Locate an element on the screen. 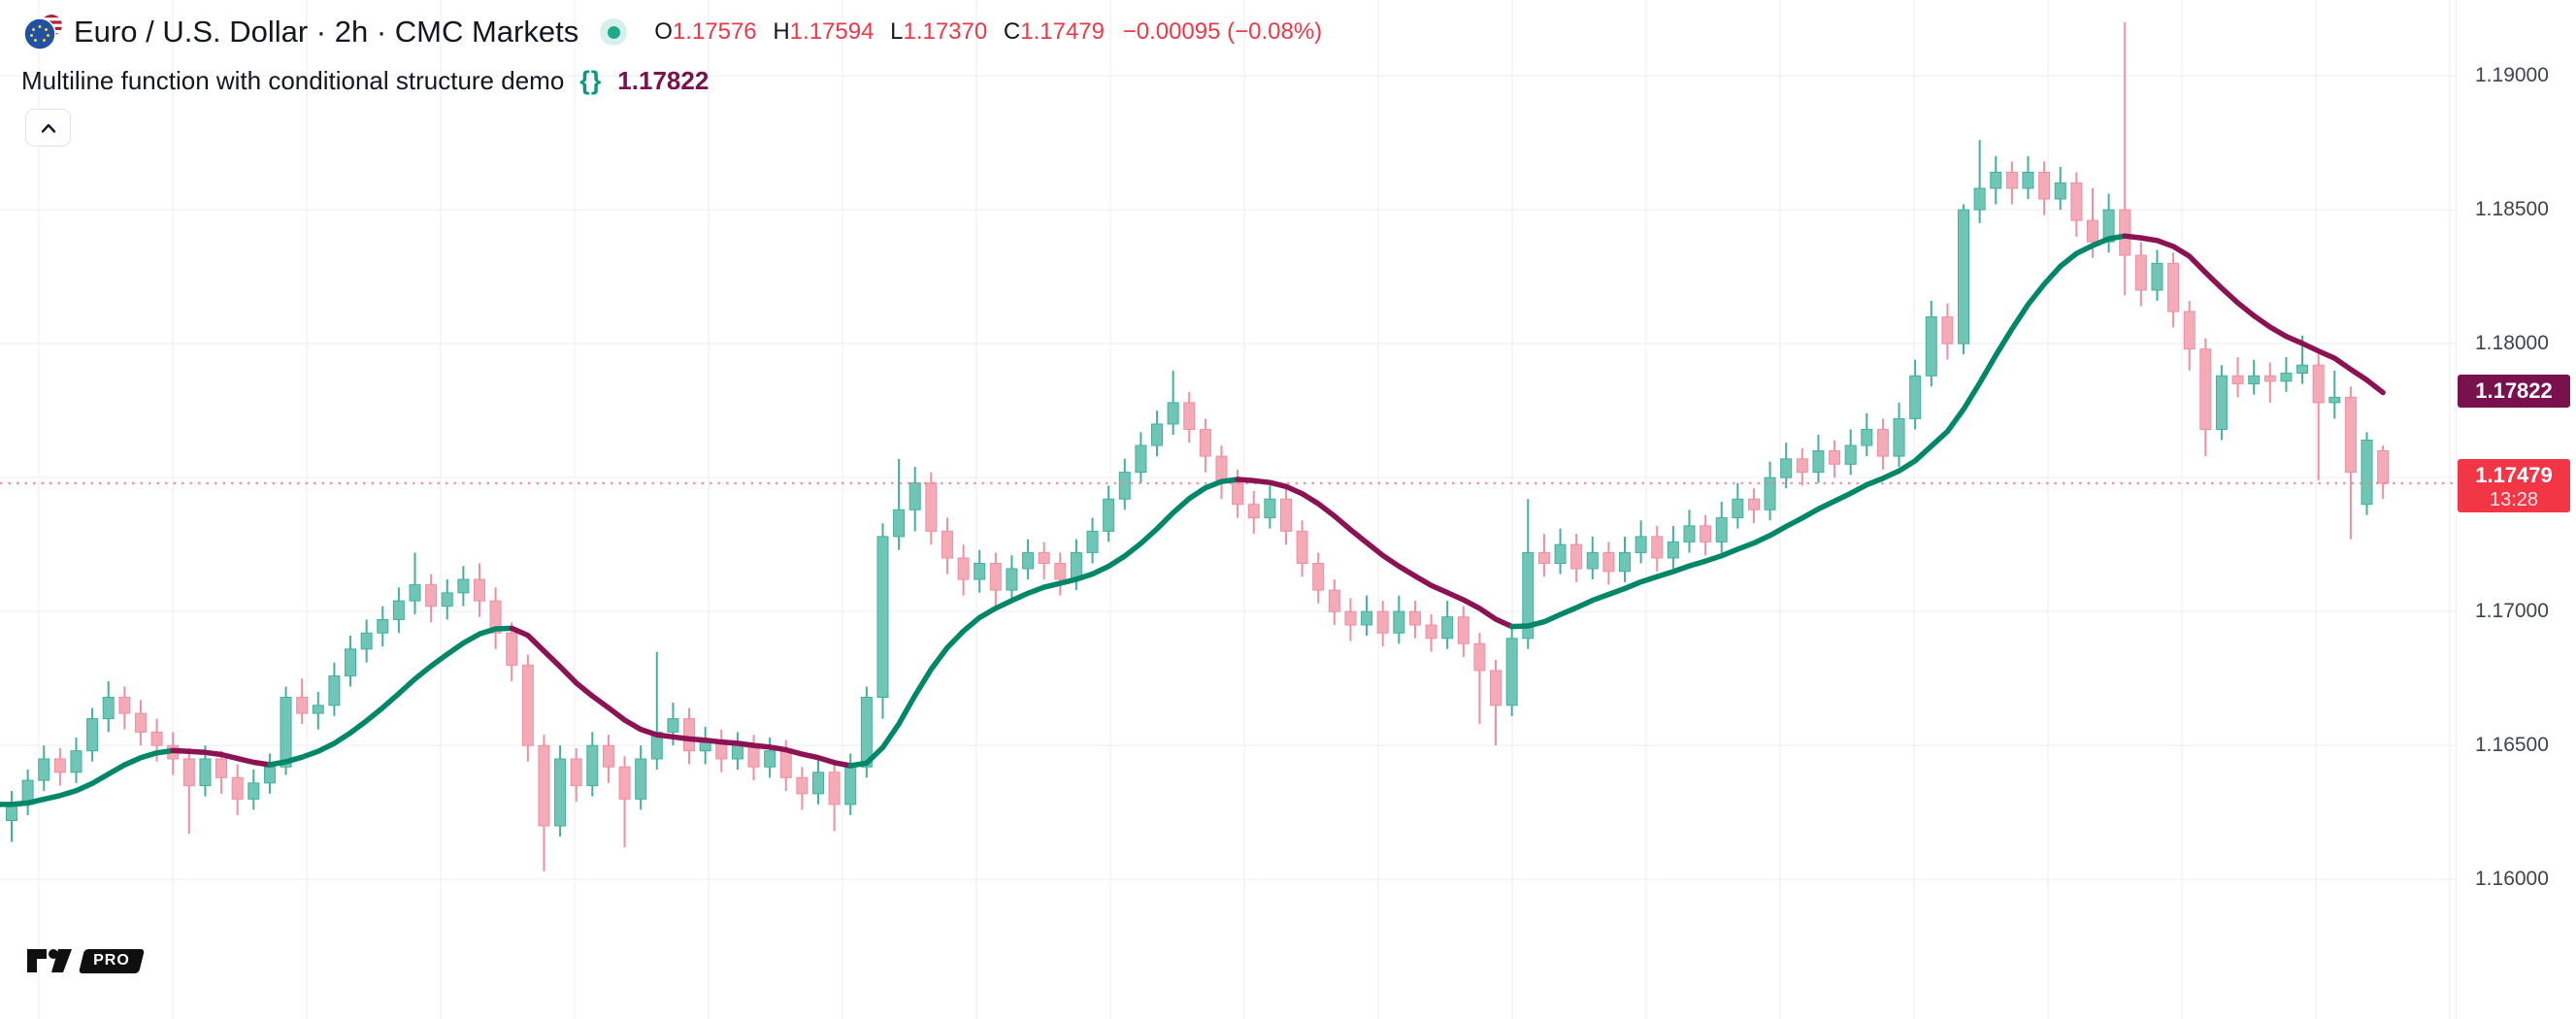  price-axis-label: 1.17000 is located at coordinates (2512, 611).